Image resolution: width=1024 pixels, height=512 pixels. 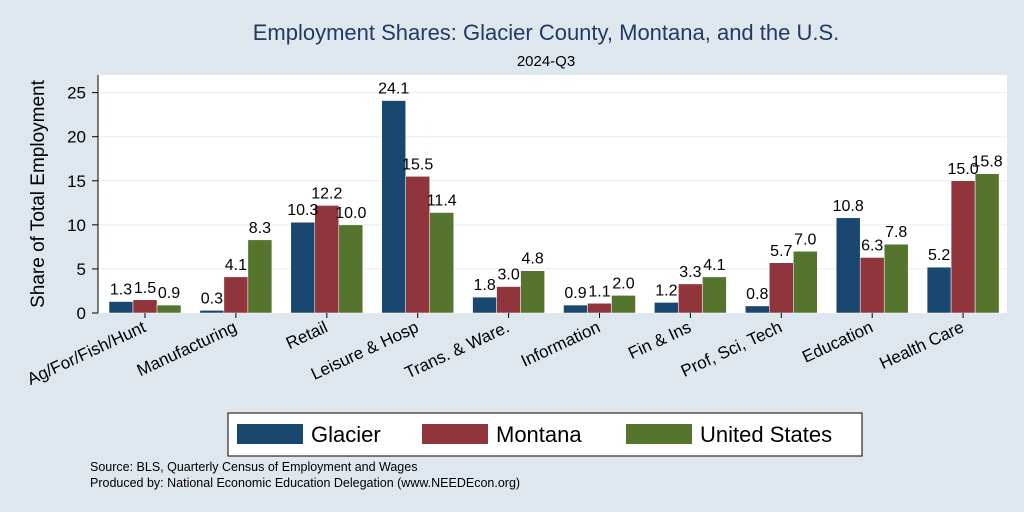 I want to click on x-category-label: Education, so click(x=837, y=341).